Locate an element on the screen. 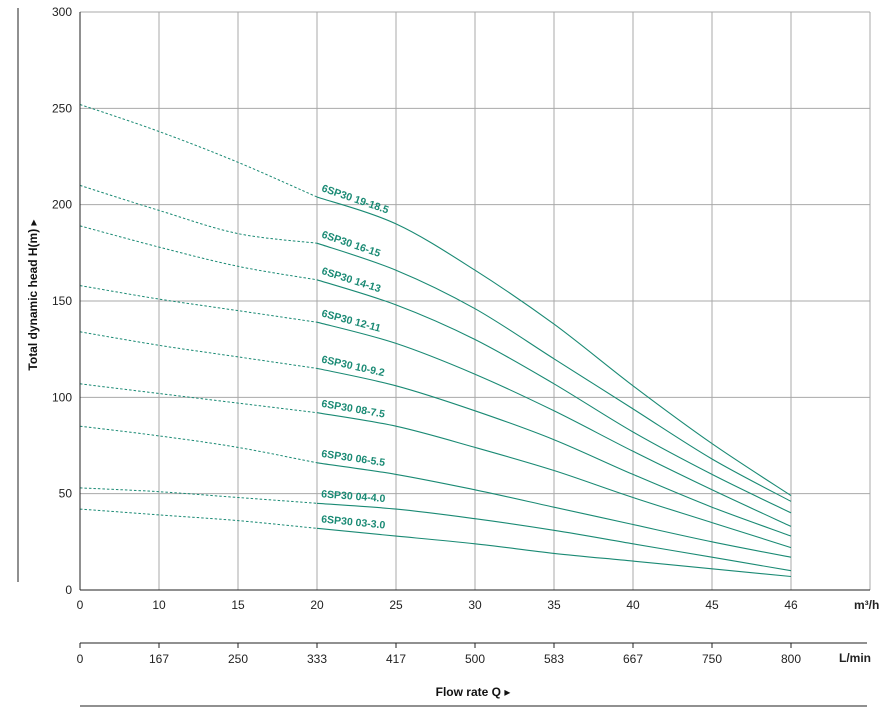 The height and width of the screenshot is (714, 889). y-tick-label: 200 is located at coordinates (62, 205).